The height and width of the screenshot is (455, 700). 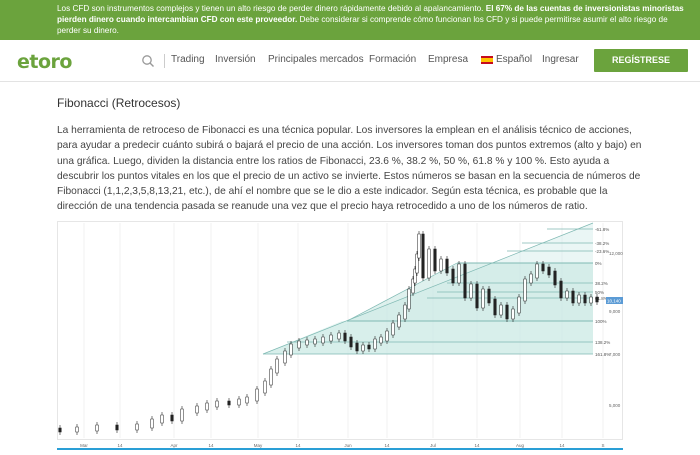 What do you see at coordinates (602, 229) in the screenshot?
I see `fib-label: -61.8%` at bounding box center [602, 229].